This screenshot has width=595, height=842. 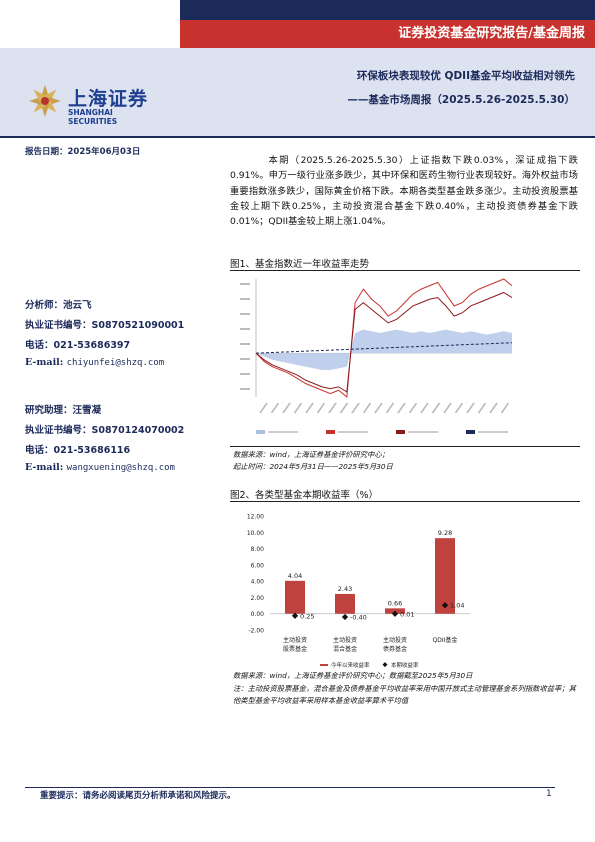 What do you see at coordinates (405, 446) in the screenshot?
I see `figure1-bottom-rule` at bounding box center [405, 446].